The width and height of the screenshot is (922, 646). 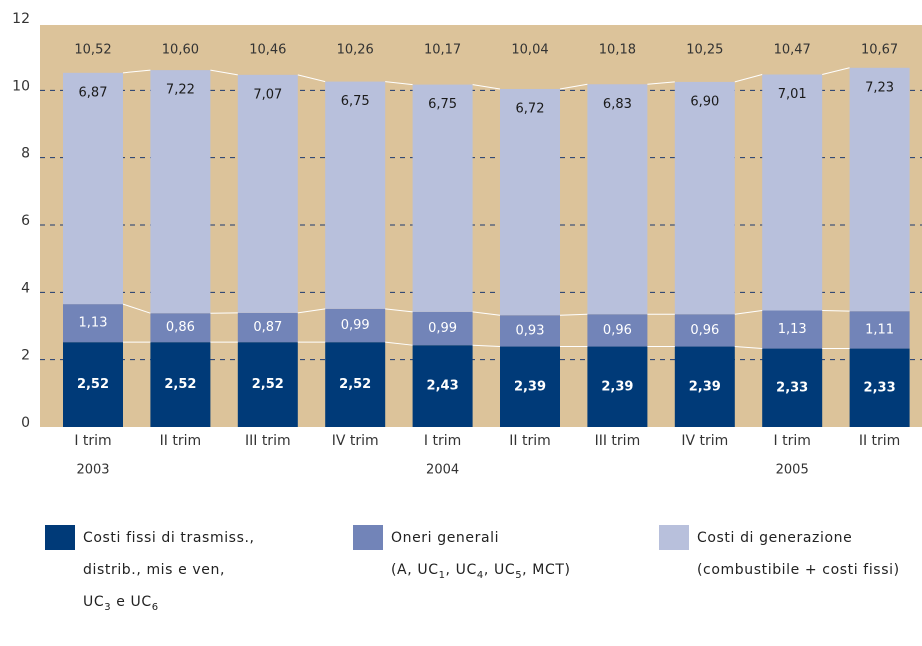 I want to click on value-label: 2,43, so click(x=443, y=386).